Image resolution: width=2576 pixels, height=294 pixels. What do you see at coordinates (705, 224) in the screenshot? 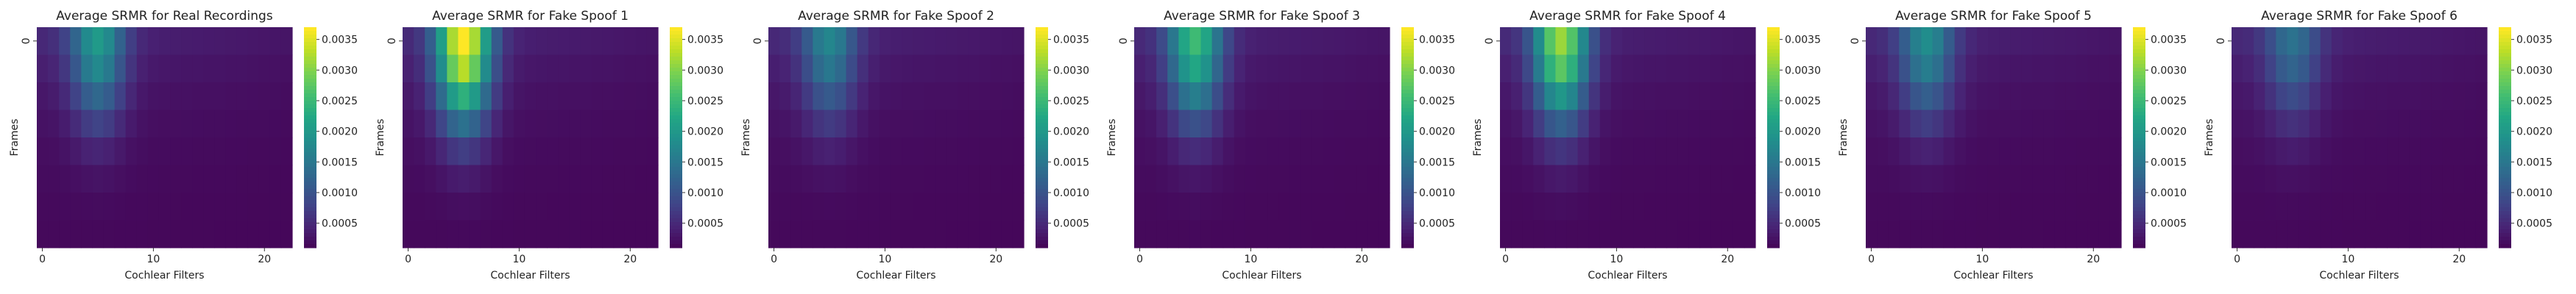
I see `colorbar-tick-label: 0.0005` at bounding box center [705, 224].